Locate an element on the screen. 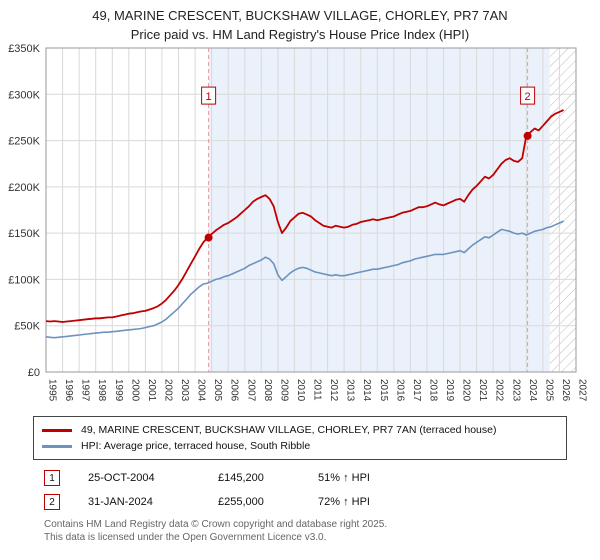  svg-text: 2023 is located at coordinates (515, 390).